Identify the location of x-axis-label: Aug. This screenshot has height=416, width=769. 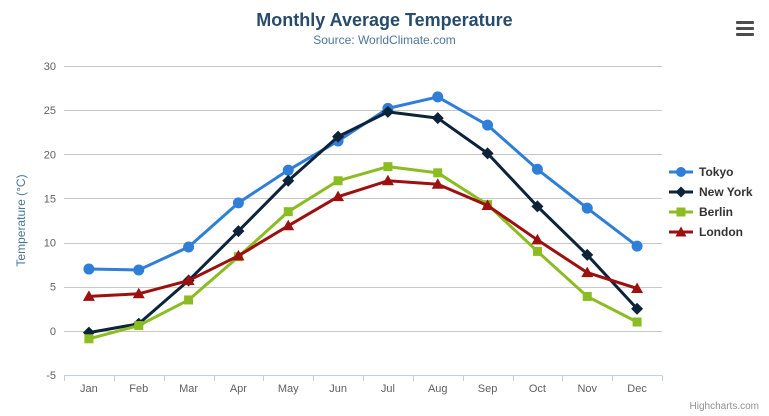
(438, 389).